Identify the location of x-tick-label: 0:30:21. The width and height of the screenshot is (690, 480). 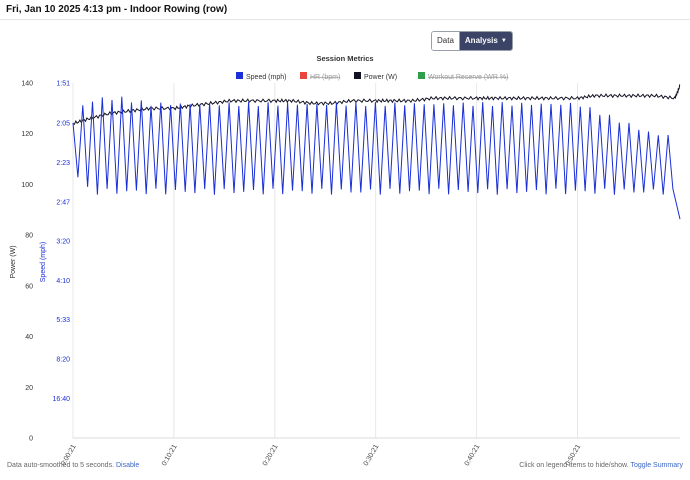
(372, 455).